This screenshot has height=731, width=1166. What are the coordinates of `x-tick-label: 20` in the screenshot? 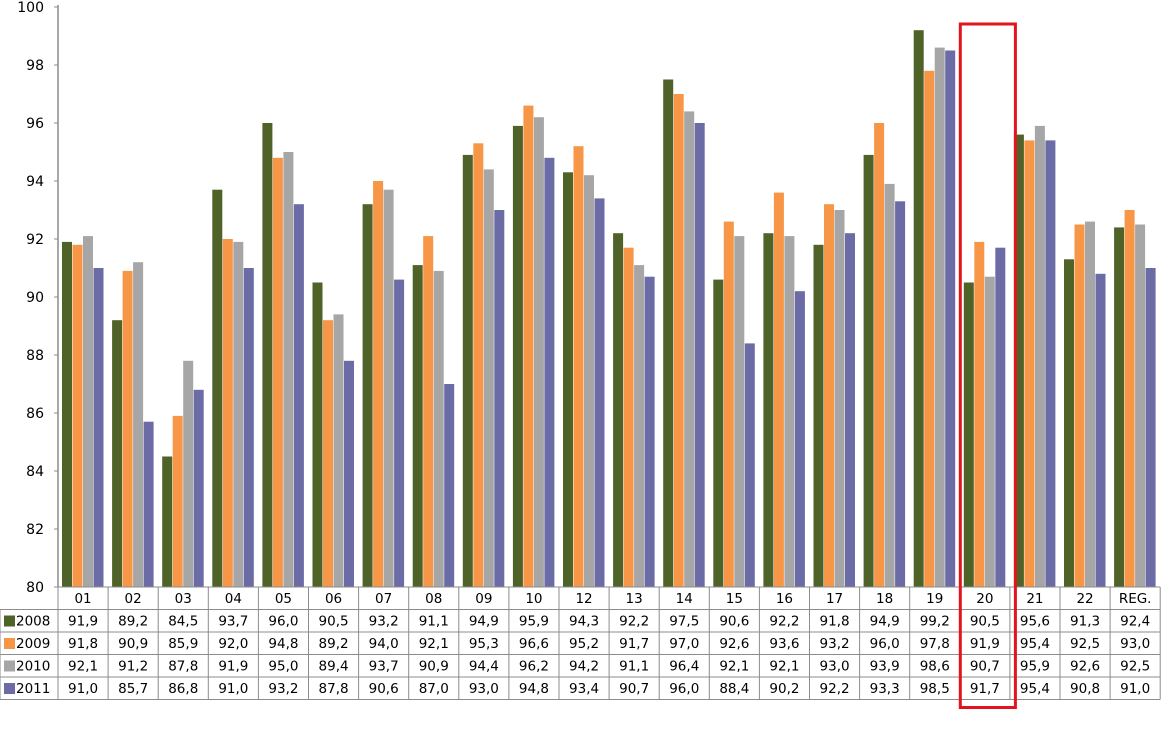 It's located at (984, 599).